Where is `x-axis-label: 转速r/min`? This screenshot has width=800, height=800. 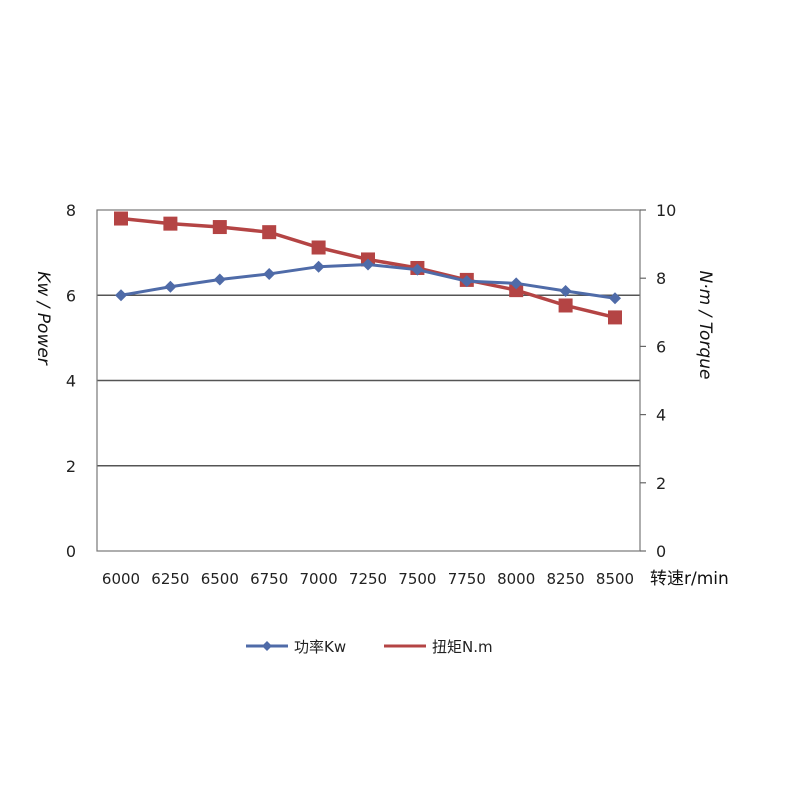
x-axis-label: 转速r/min is located at coordinates (689, 579).